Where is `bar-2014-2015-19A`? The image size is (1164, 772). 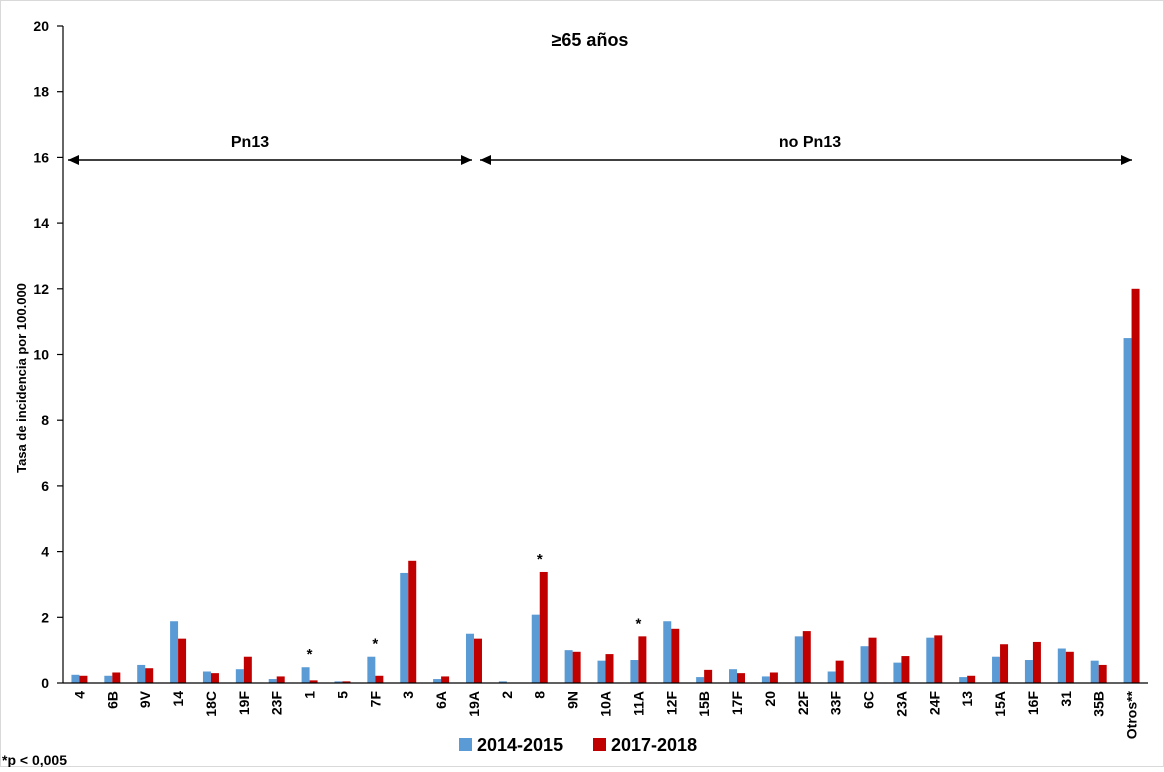
bar-2014-2015-19A is located at coordinates (469, 658).